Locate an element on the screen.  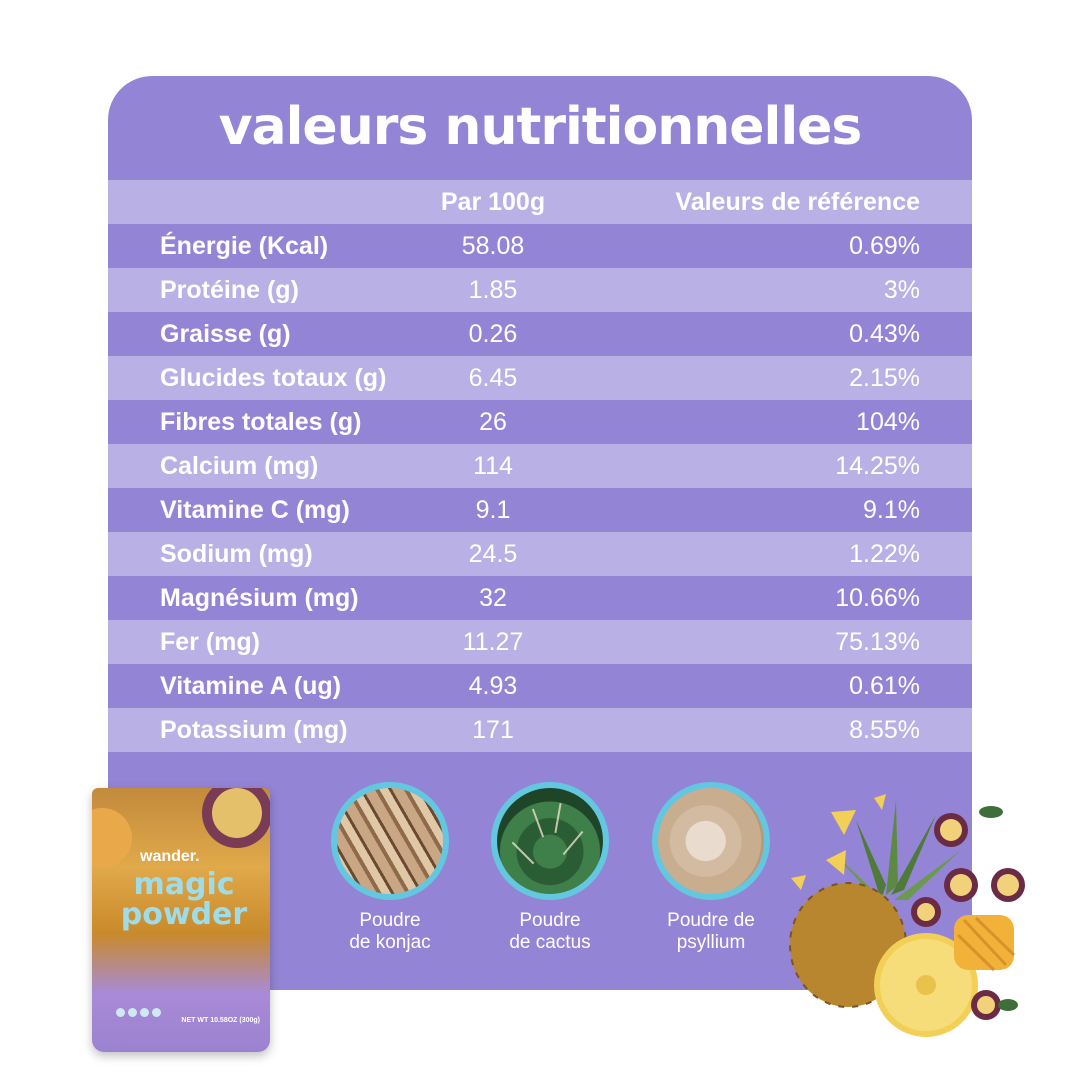
table-row: Graisse (g) 0.26 0.43% is located at coordinates (540, 334).